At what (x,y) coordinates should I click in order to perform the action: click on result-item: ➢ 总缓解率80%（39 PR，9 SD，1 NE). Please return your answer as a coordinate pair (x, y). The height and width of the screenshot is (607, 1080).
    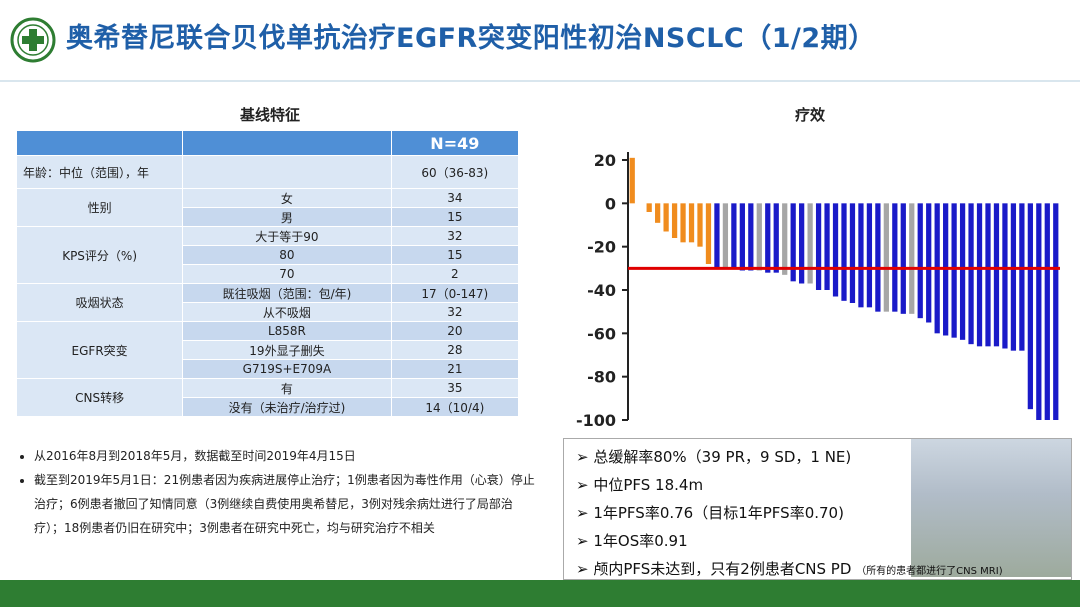
    Looking at the image, I should click on (714, 457).